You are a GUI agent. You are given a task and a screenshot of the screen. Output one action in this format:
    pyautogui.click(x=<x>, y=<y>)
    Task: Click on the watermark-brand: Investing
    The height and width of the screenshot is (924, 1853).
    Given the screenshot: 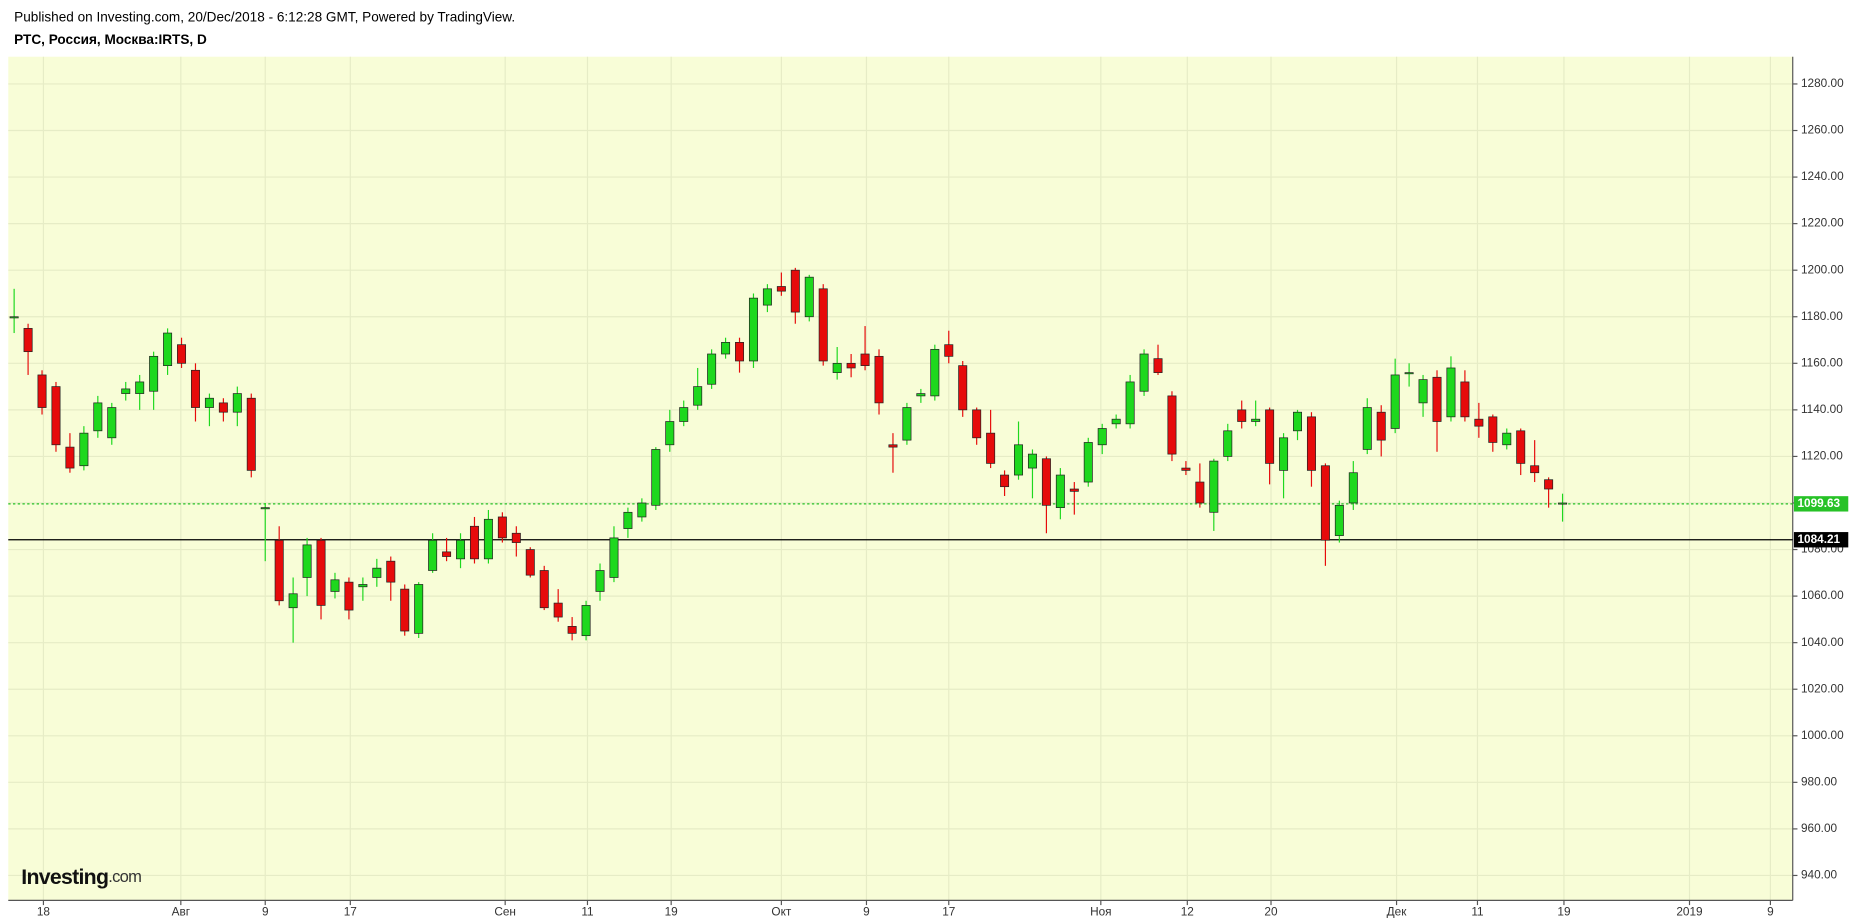 What is the action you would take?
    pyautogui.click(x=64, y=877)
    